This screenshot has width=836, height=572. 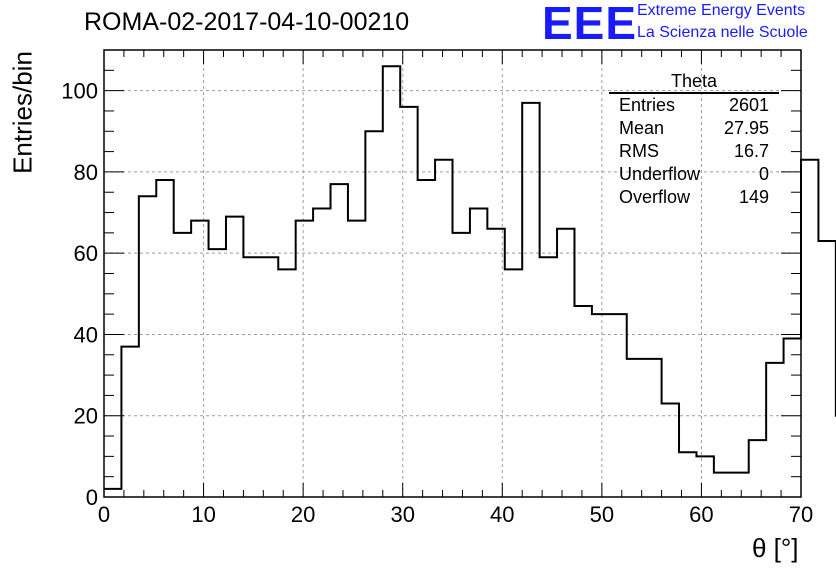 What do you see at coordinates (203, 514) in the screenshot?
I see `x-tick-label: 10` at bounding box center [203, 514].